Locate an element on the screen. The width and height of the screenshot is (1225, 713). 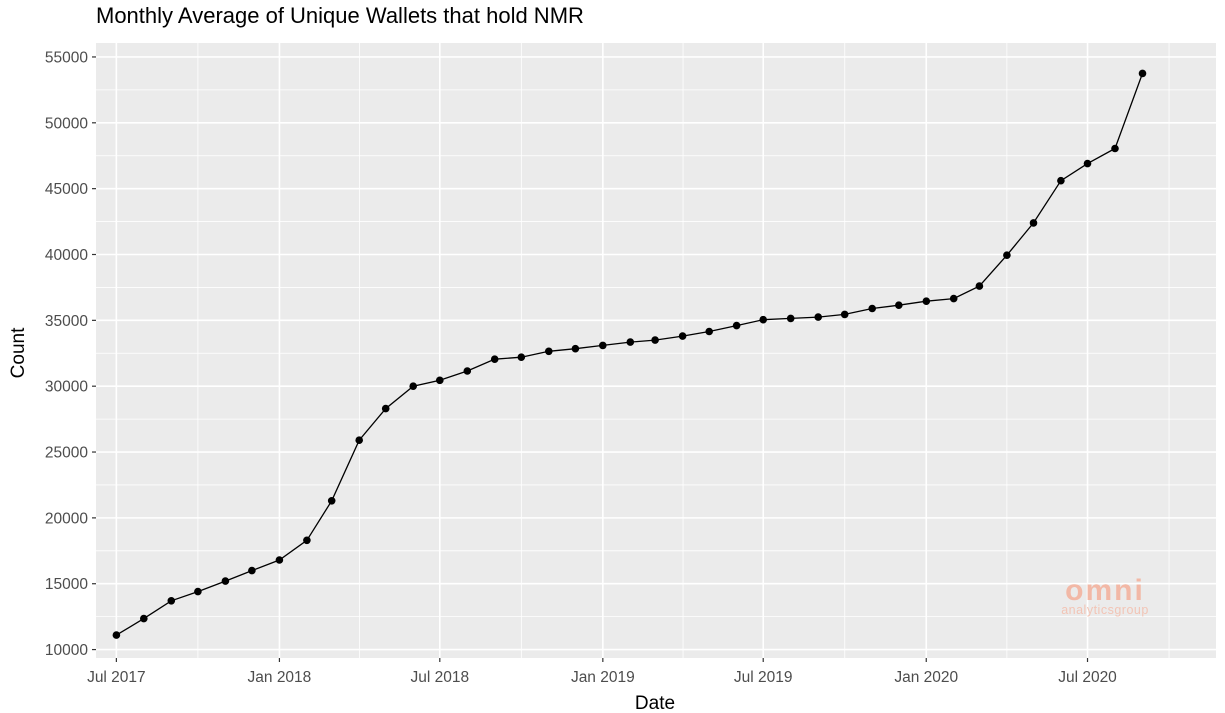
y-tick-label: 50000 is located at coordinates (66, 123).